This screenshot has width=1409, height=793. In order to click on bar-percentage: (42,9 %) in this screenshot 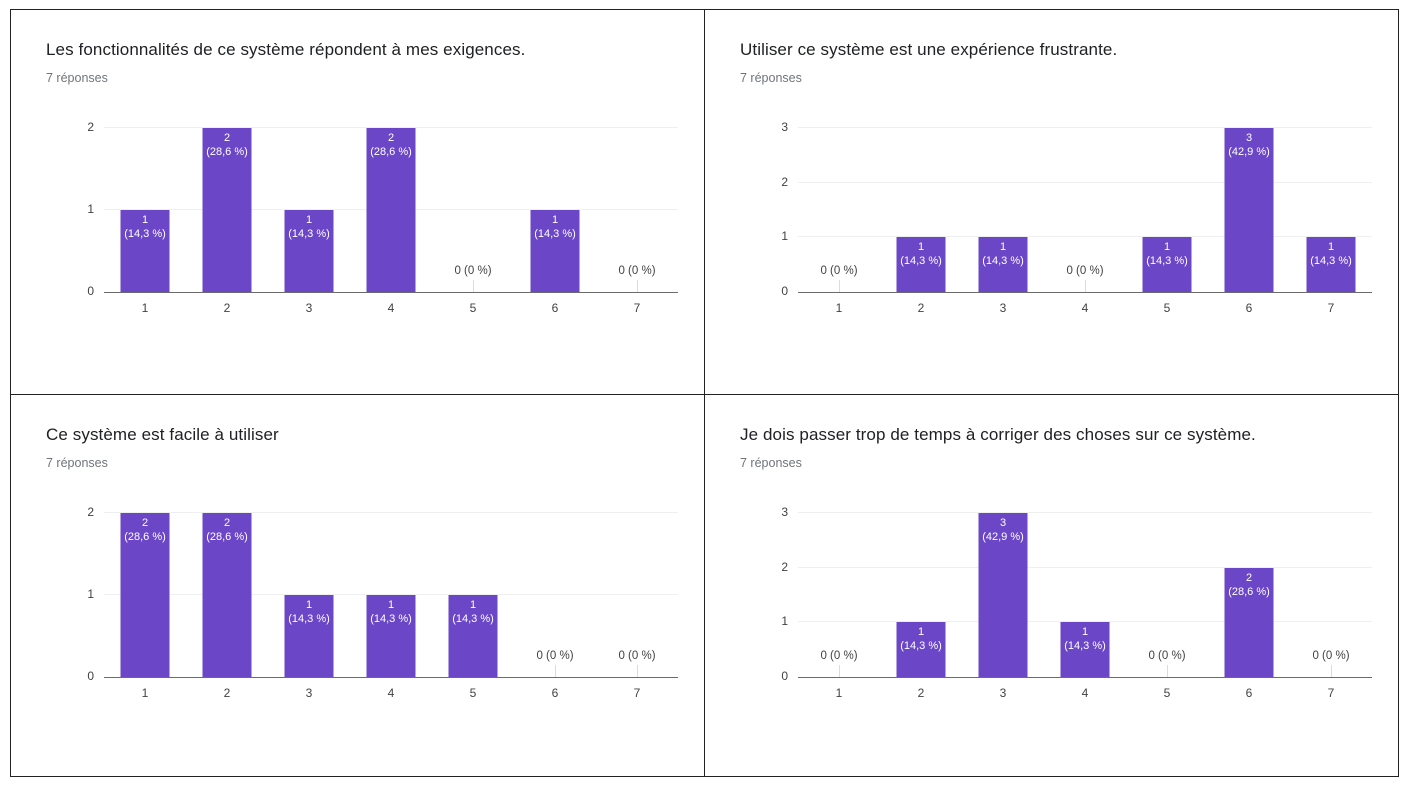, I will do `click(1249, 152)`.